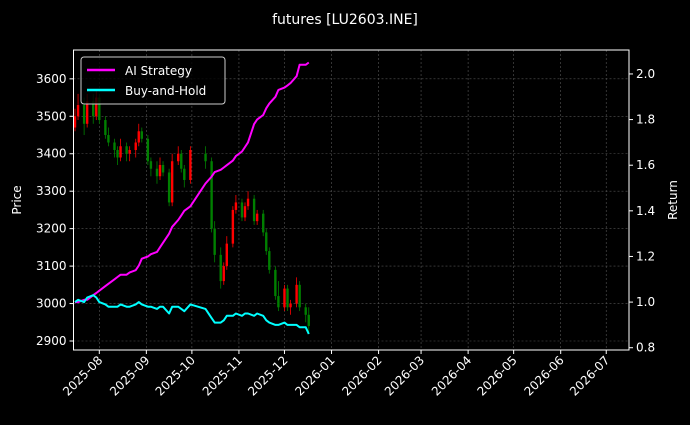 Image resolution: width=690 pixels, height=425 pixels. What do you see at coordinates (345, 20) in the screenshot?
I see `chart-title: futures [LU2603.INE]` at bounding box center [345, 20].